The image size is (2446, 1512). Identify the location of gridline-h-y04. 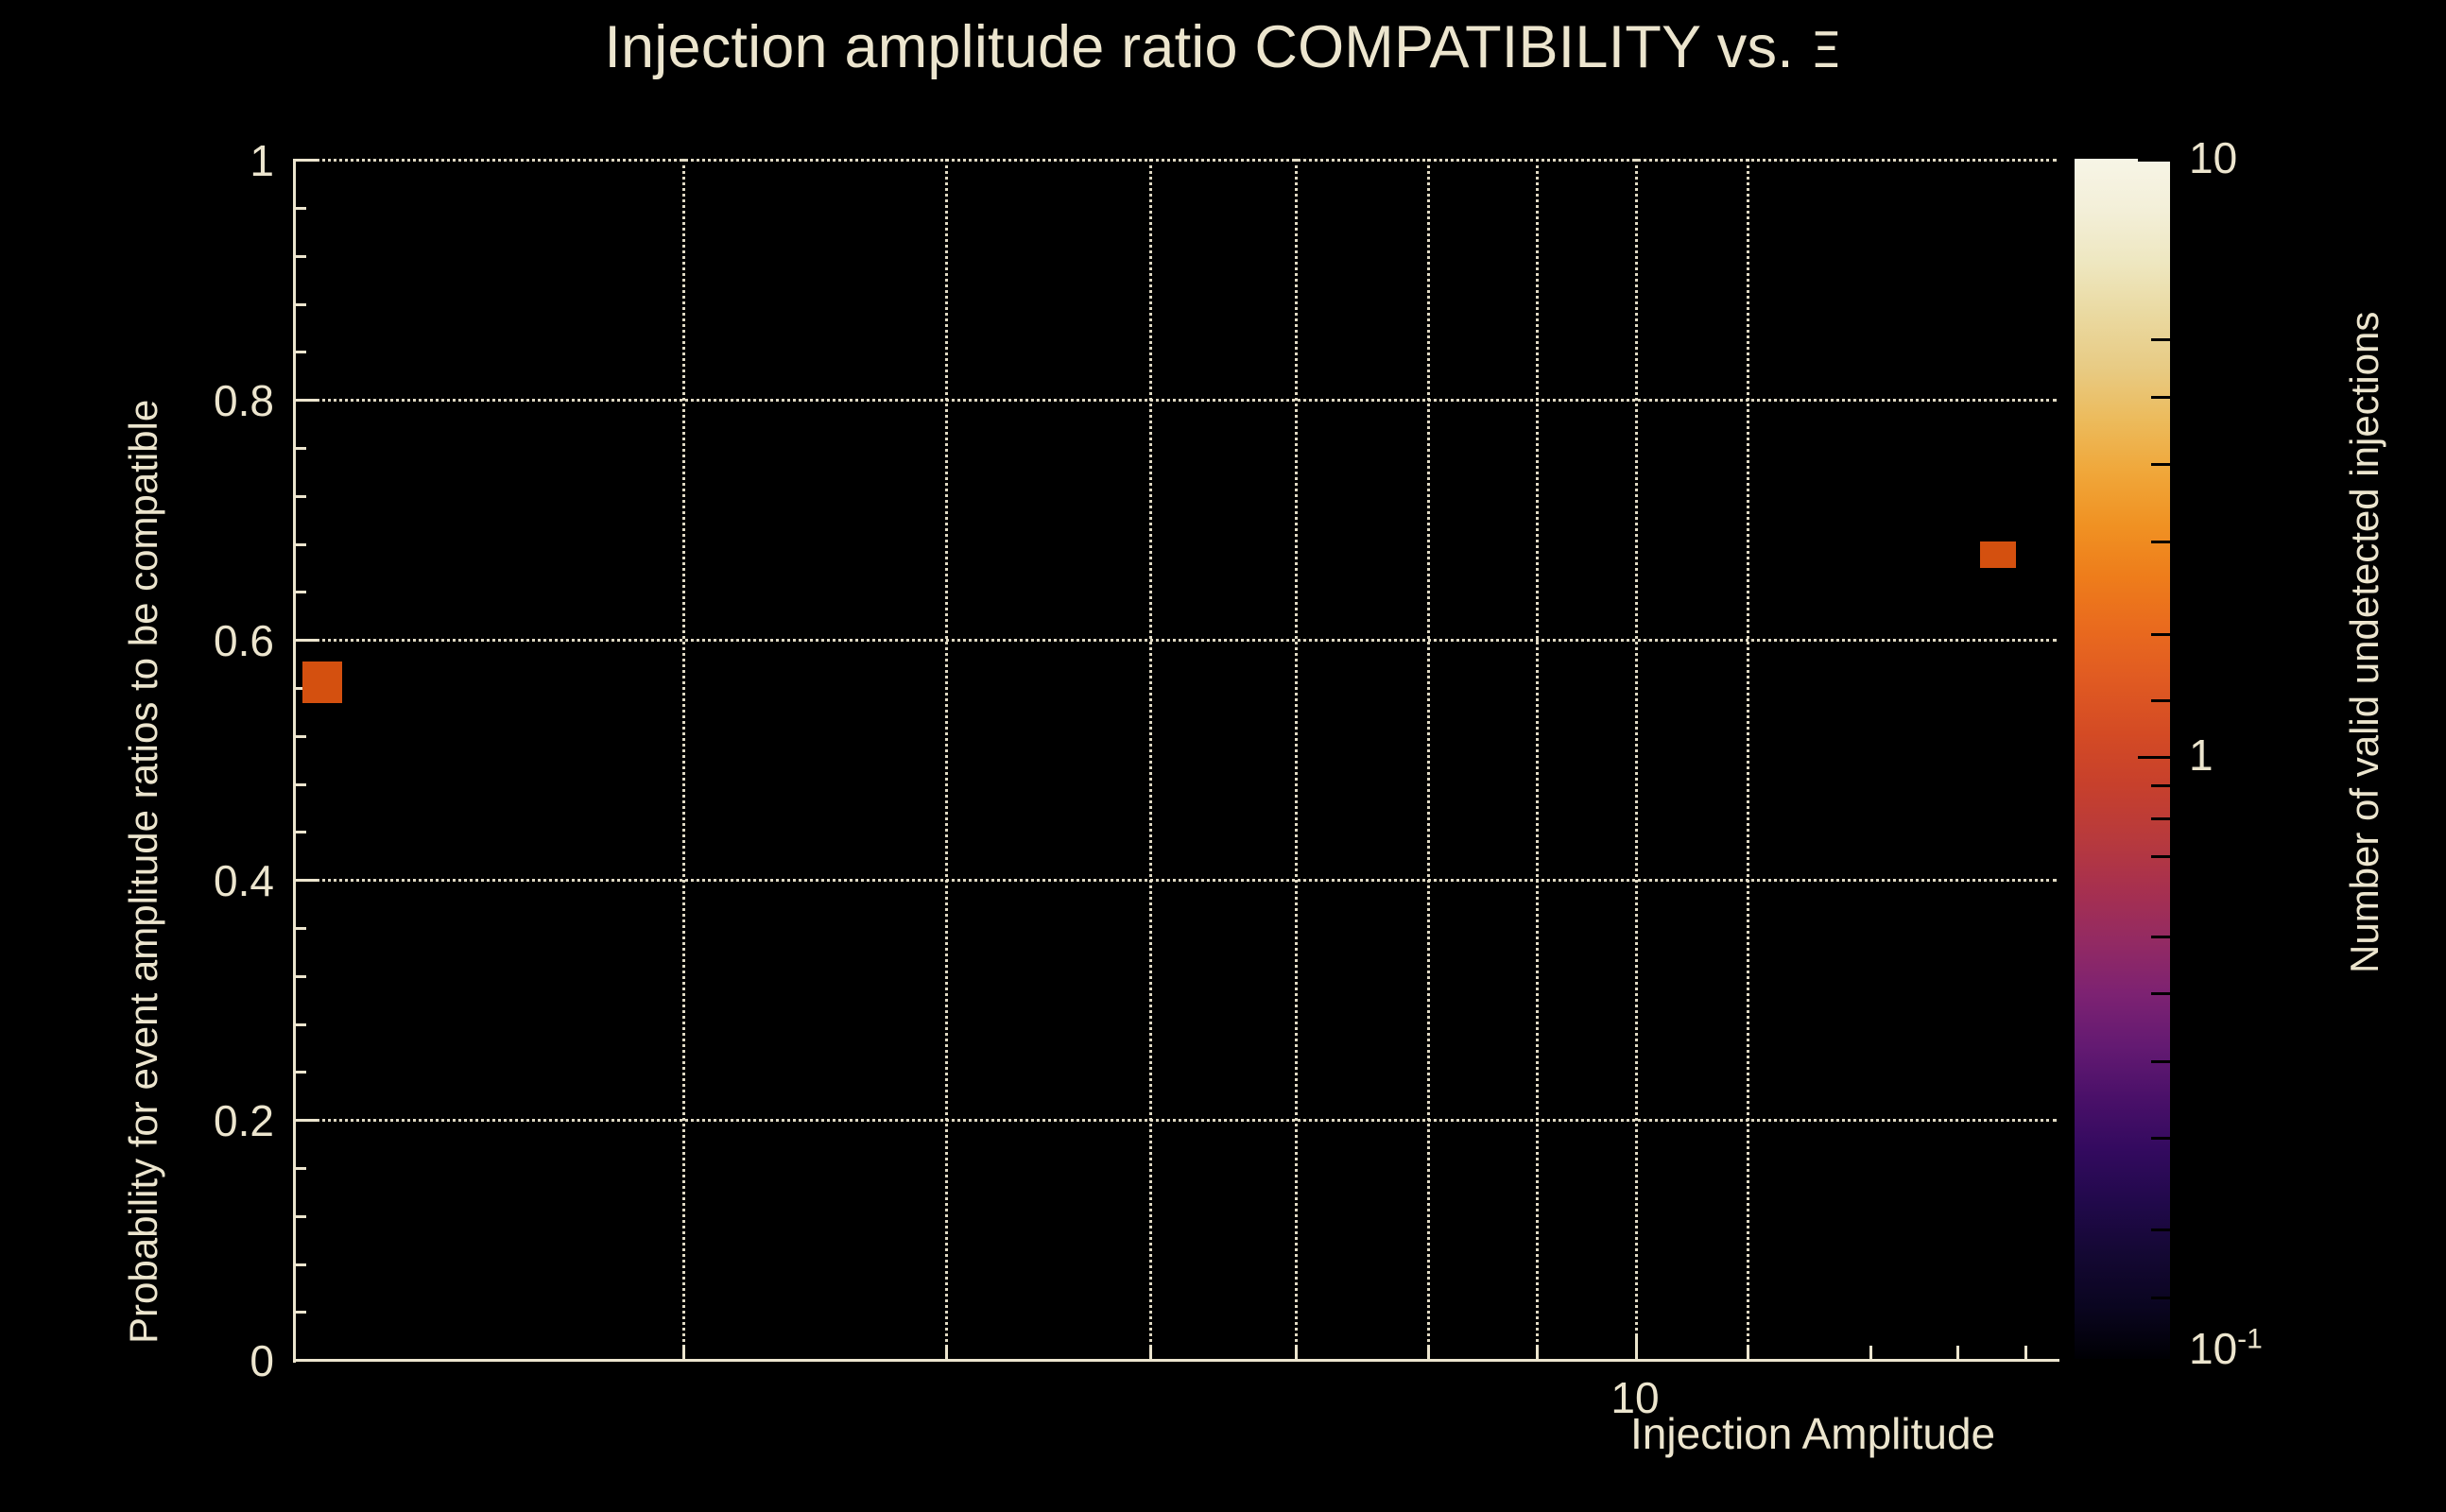
(1175, 880).